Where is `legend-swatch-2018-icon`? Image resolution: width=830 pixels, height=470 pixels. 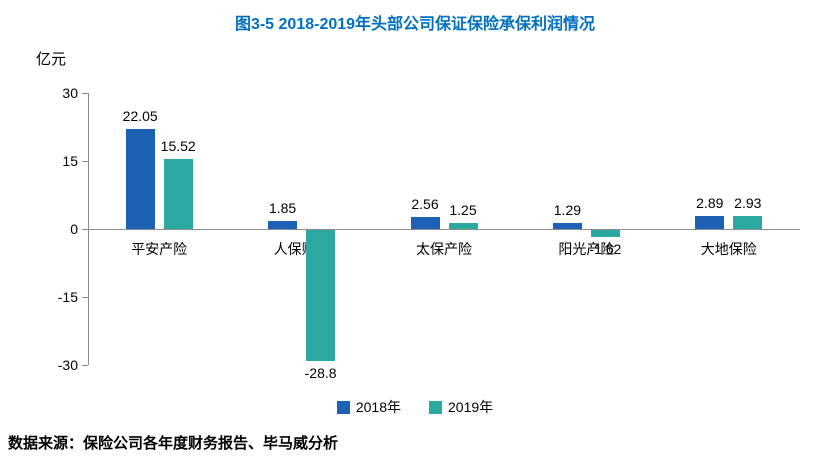 legend-swatch-2018-icon is located at coordinates (343, 407).